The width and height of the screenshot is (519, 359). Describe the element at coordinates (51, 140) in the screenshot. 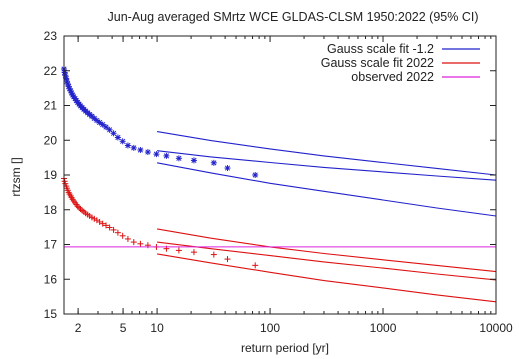

I see `y-tick-label: 20` at that location.